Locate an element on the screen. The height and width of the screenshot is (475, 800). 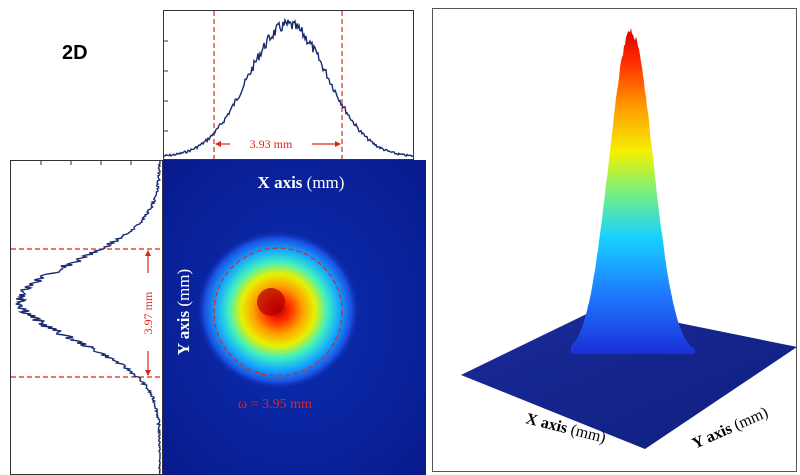
beam-y-axis-label: Y axis (mm) is located at coordinates (183, 312).